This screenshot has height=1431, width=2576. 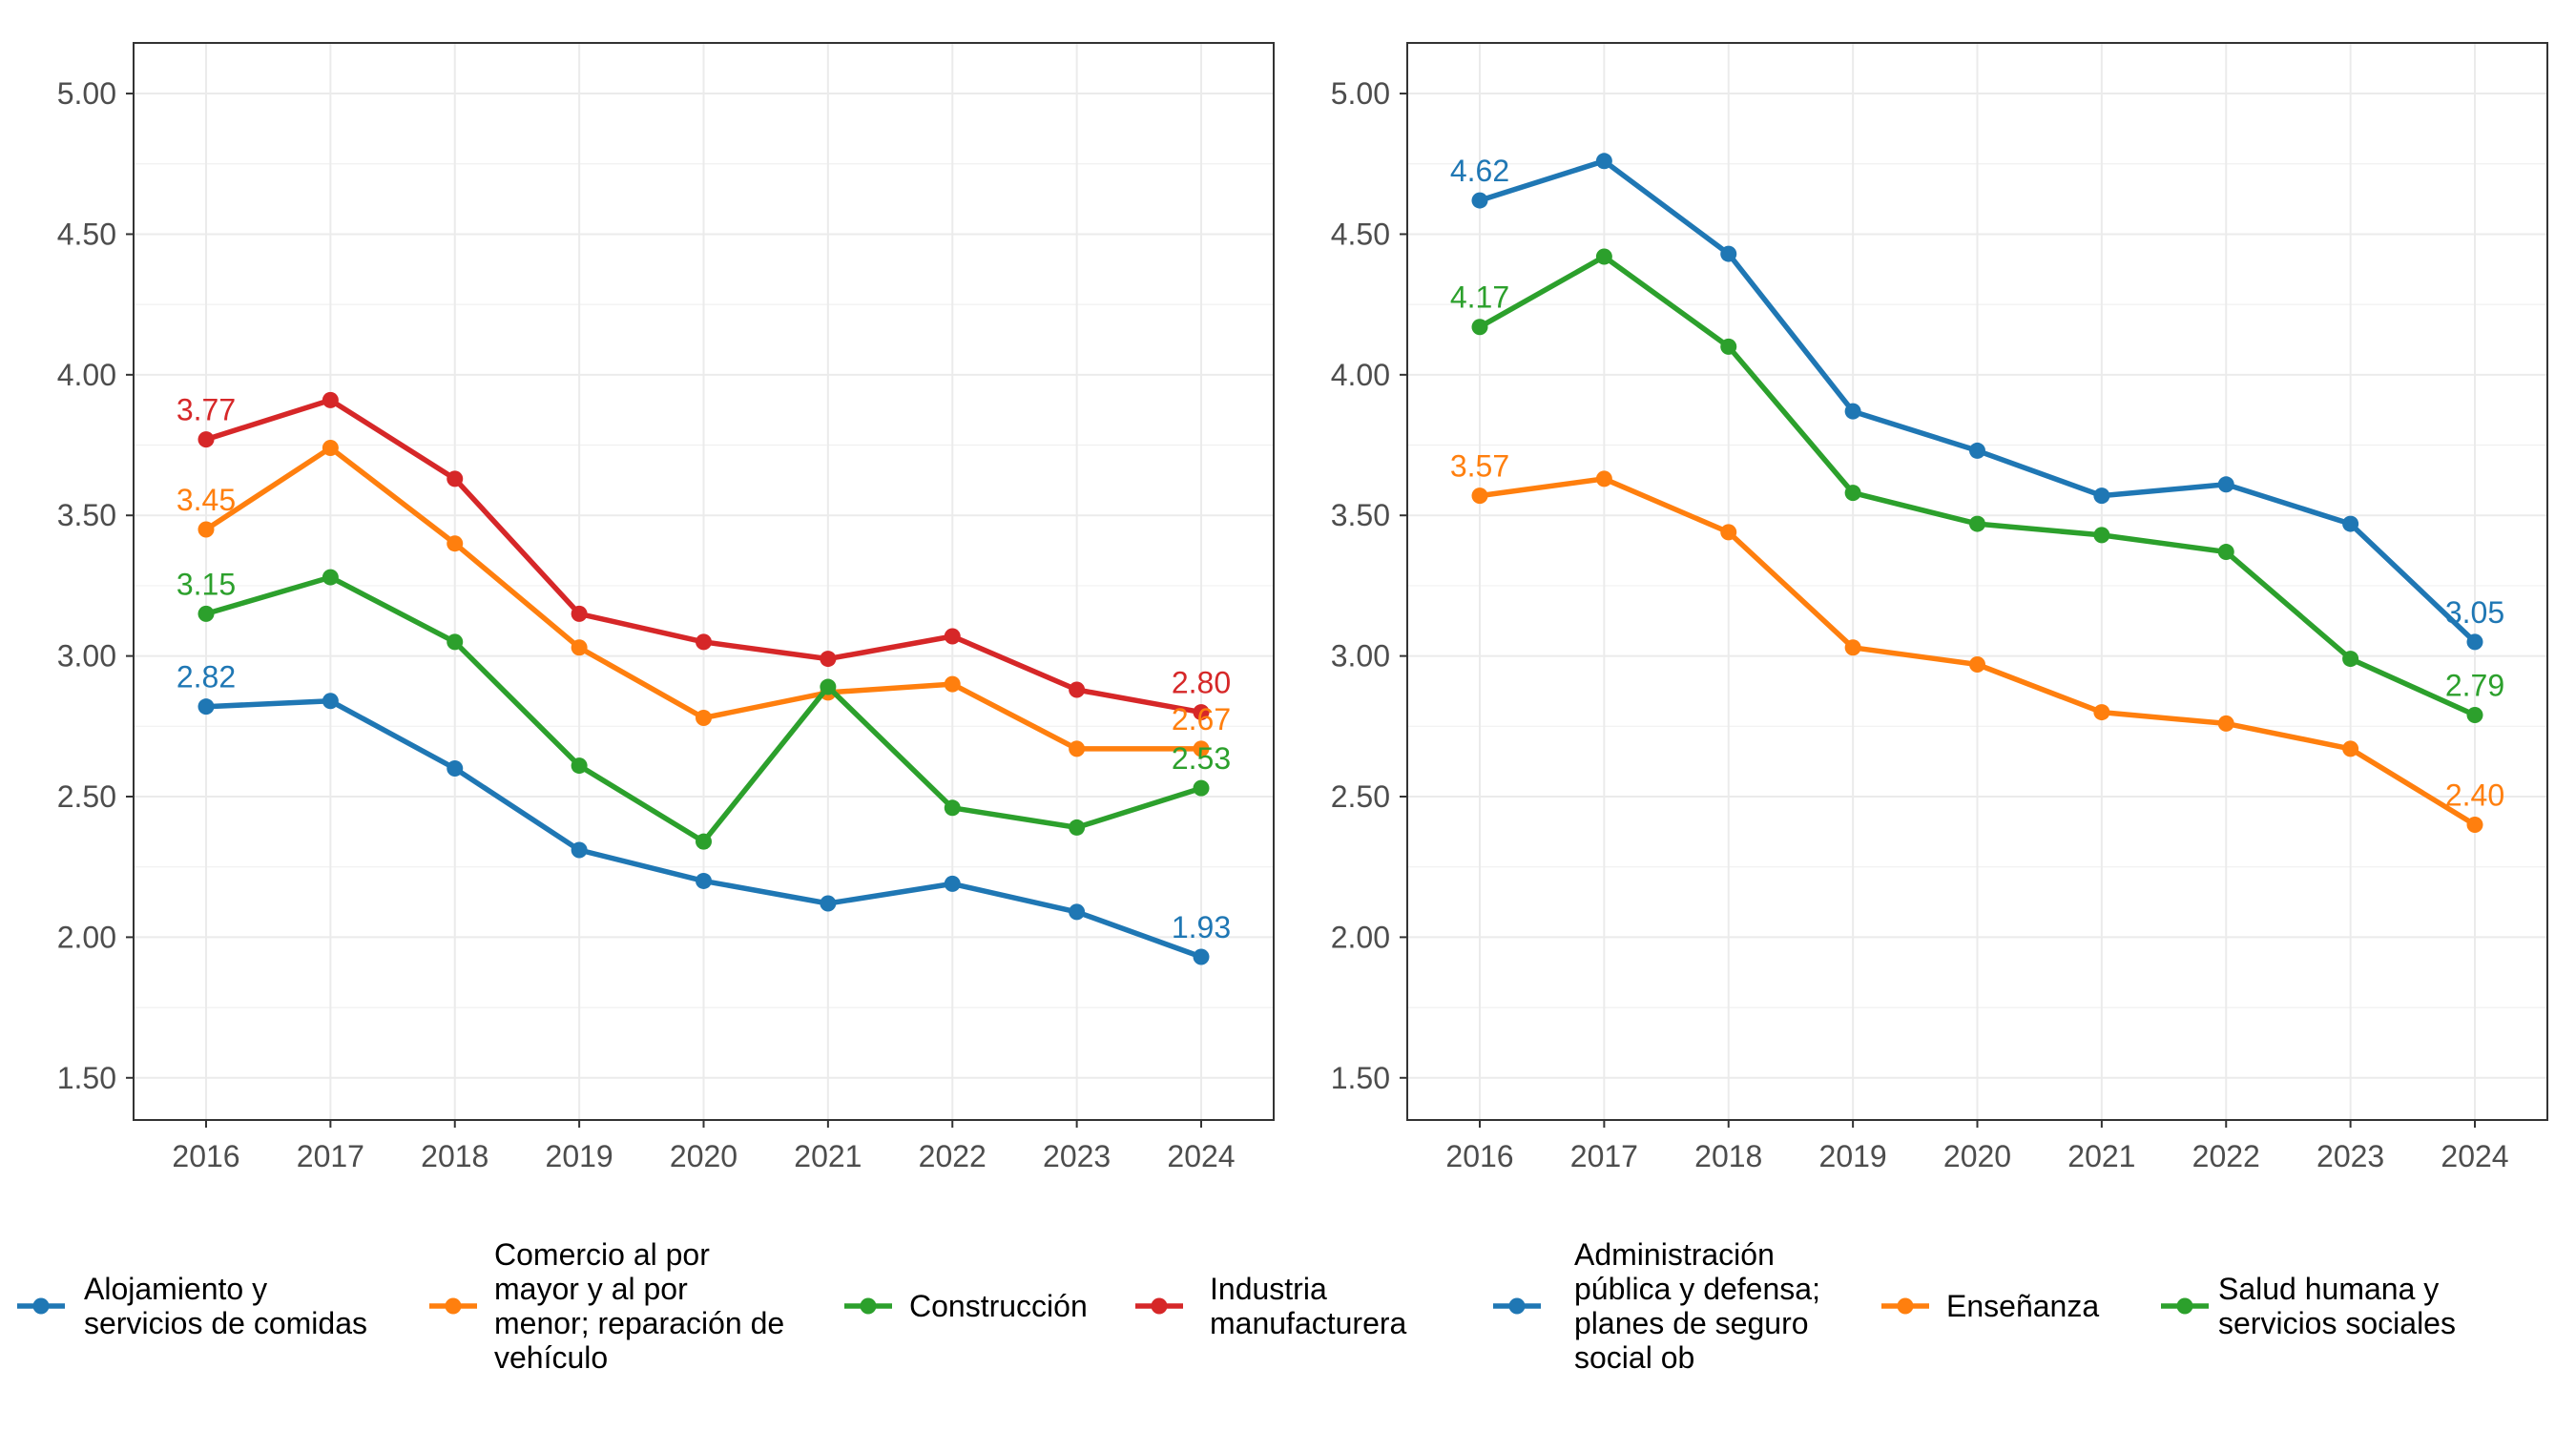 What do you see at coordinates (86, 937) in the screenshot?
I see `y-tick-label: 2.00` at bounding box center [86, 937].